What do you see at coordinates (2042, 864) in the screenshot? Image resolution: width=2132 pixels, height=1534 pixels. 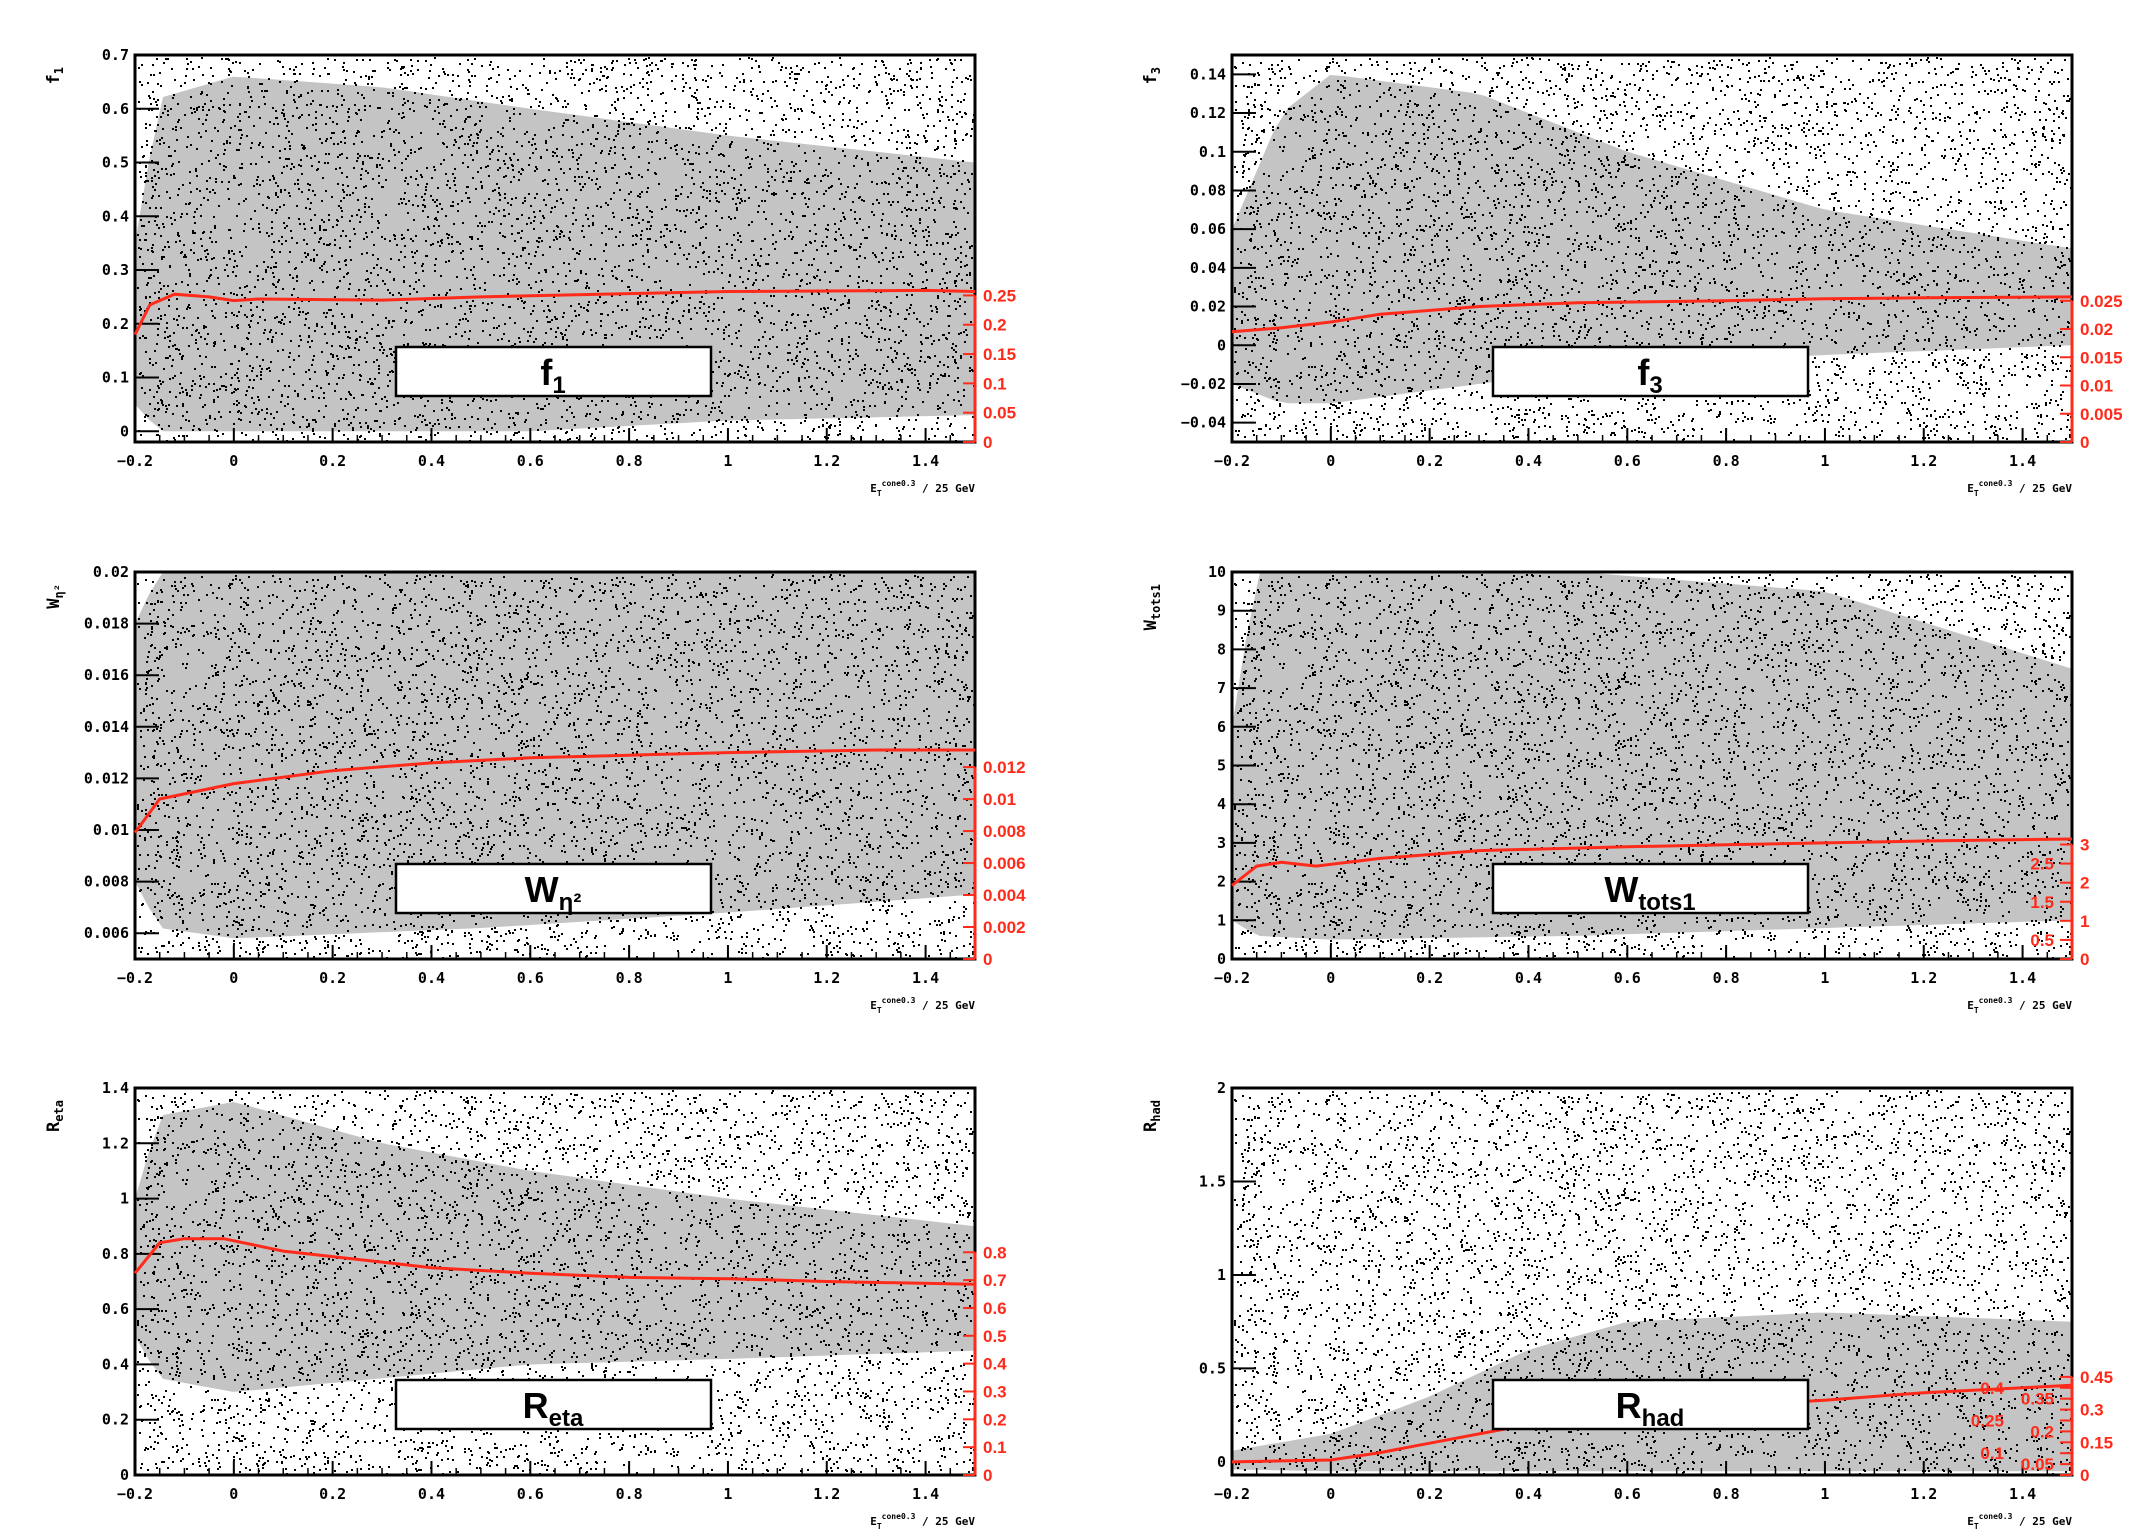 I see `right-tick-label: 2.5` at bounding box center [2042, 864].